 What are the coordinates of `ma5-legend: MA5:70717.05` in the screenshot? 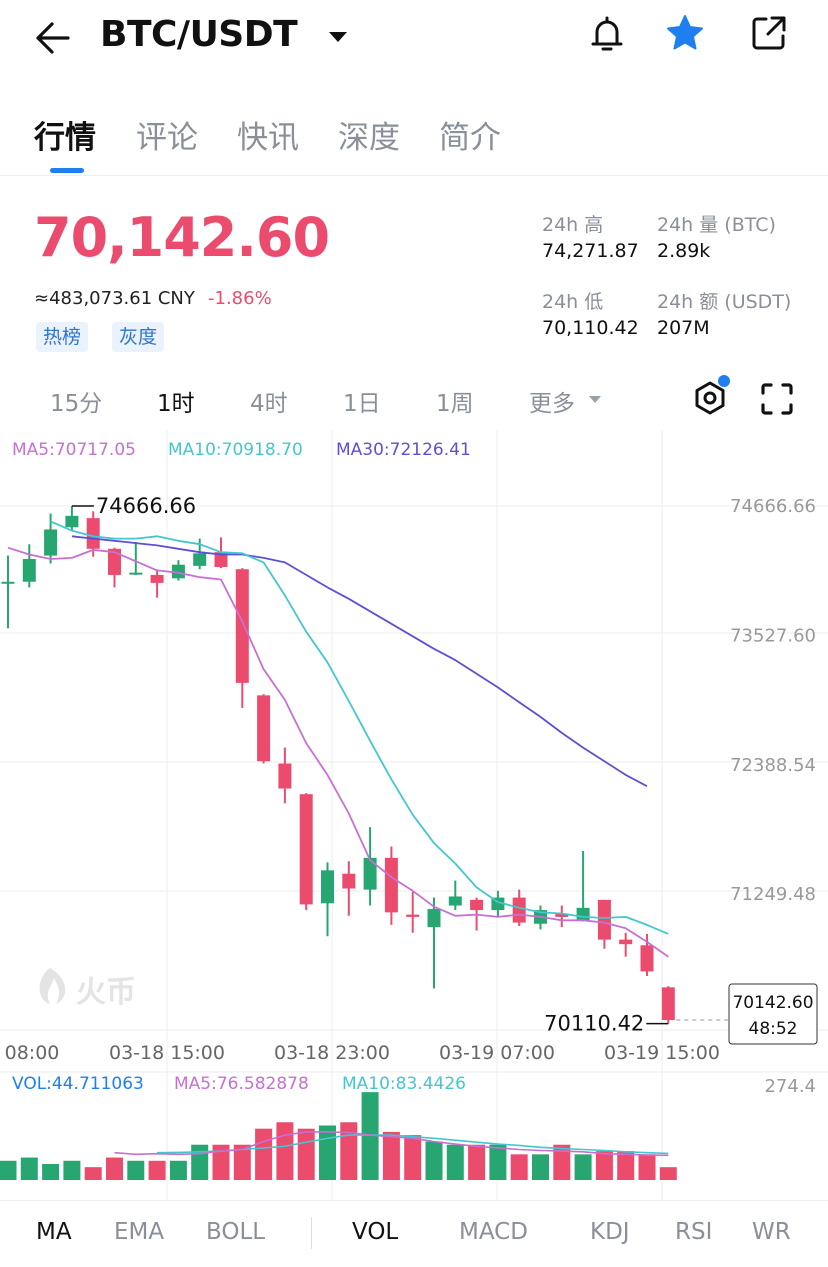 It's located at (74, 450).